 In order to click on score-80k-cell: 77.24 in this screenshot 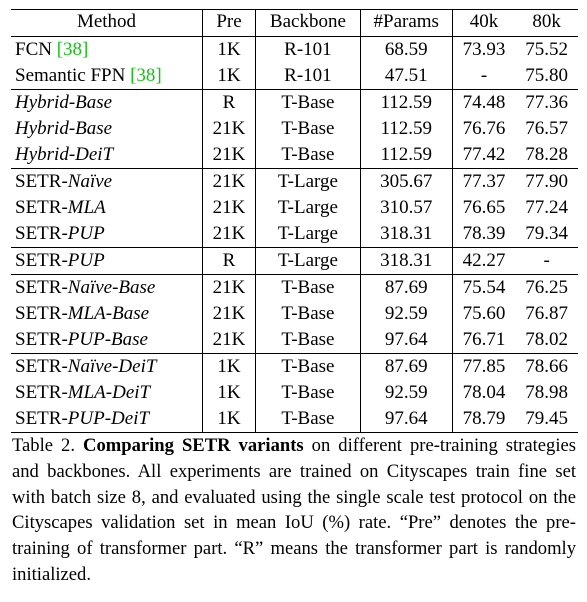, I will do `click(547, 207)`.